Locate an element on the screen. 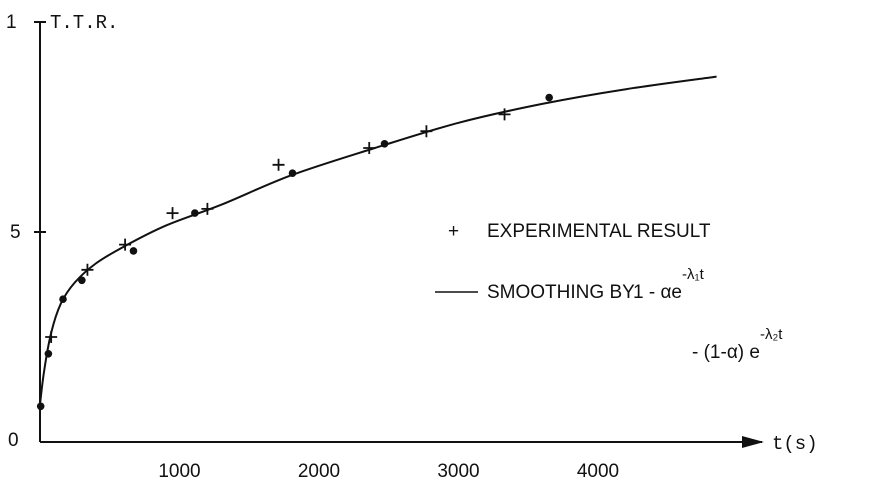 The width and height of the screenshot is (869, 481). legend-formula-line1: 1 - αe-λ₁t is located at coordinates (669, 284).